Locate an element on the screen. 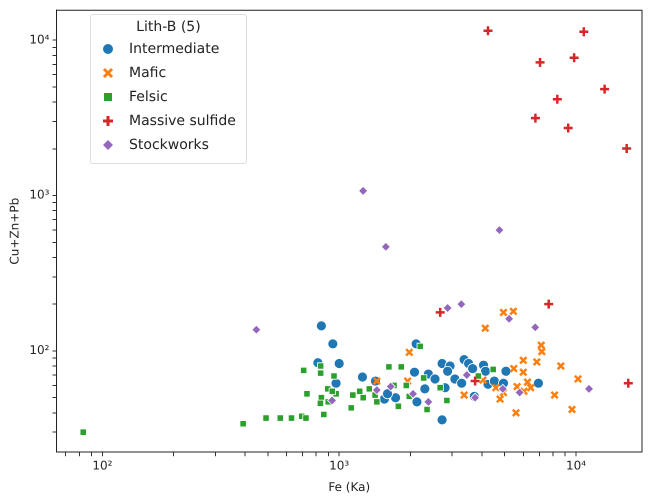 This screenshot has width=649, height=501. legend-label: Intermediate is located at coordinates (174, 49).